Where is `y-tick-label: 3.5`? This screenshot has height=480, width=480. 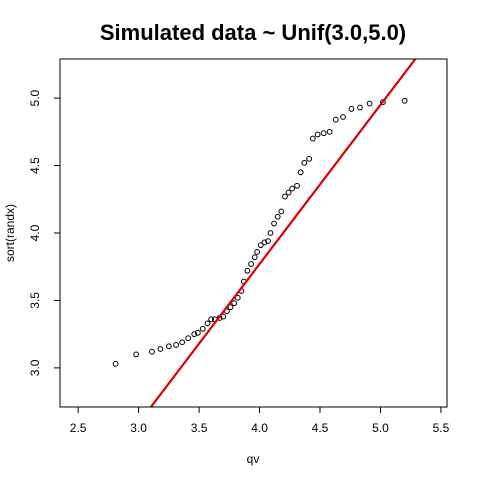 y-tick-label: 3.5 is located at coordinates (35, 300).